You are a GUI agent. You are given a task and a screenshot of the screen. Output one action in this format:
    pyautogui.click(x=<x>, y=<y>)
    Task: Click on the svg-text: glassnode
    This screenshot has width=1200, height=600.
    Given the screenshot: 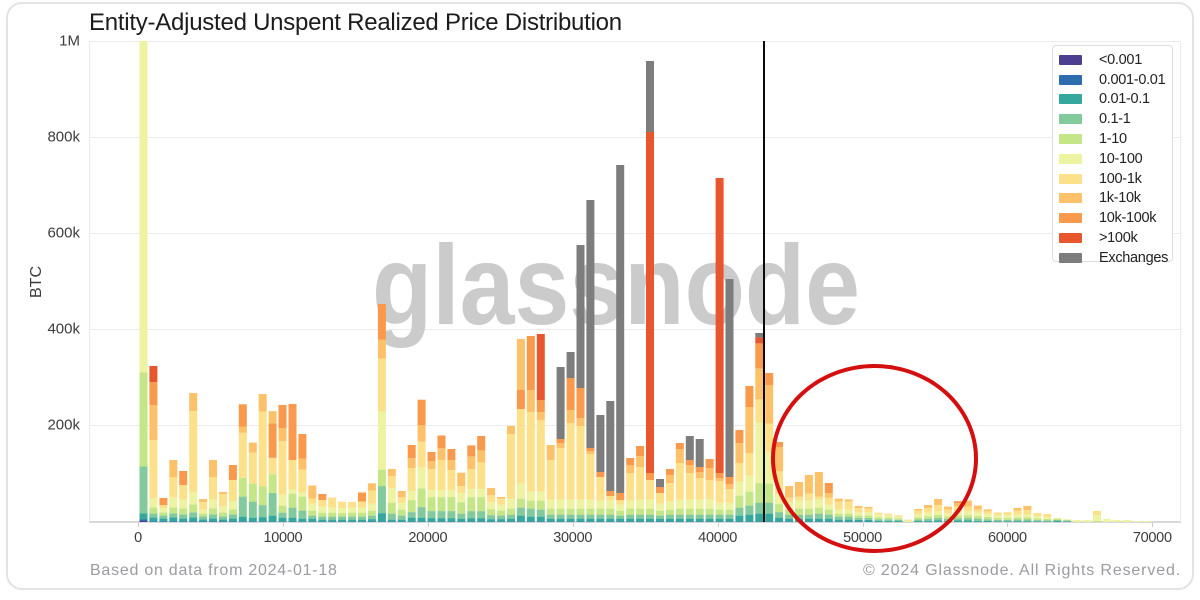 What is the action you would take?
    pyautogui.click(x=616, y=285)
    